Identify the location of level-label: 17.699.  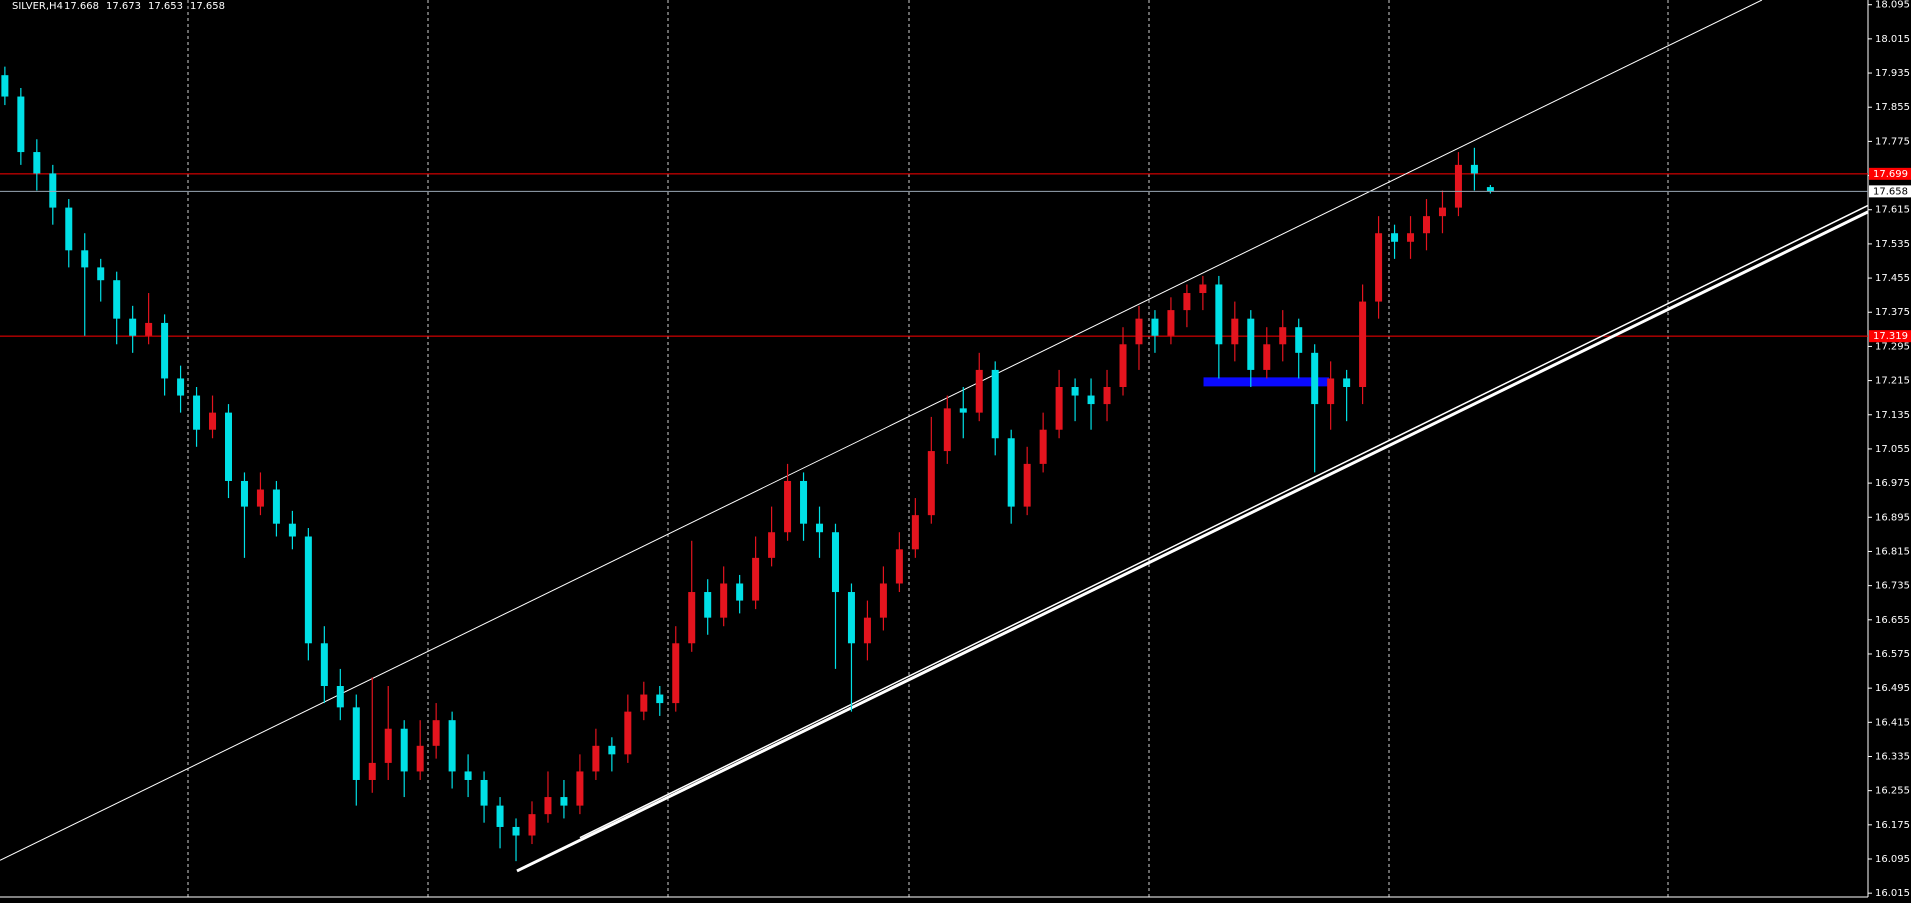
(1890, 174).